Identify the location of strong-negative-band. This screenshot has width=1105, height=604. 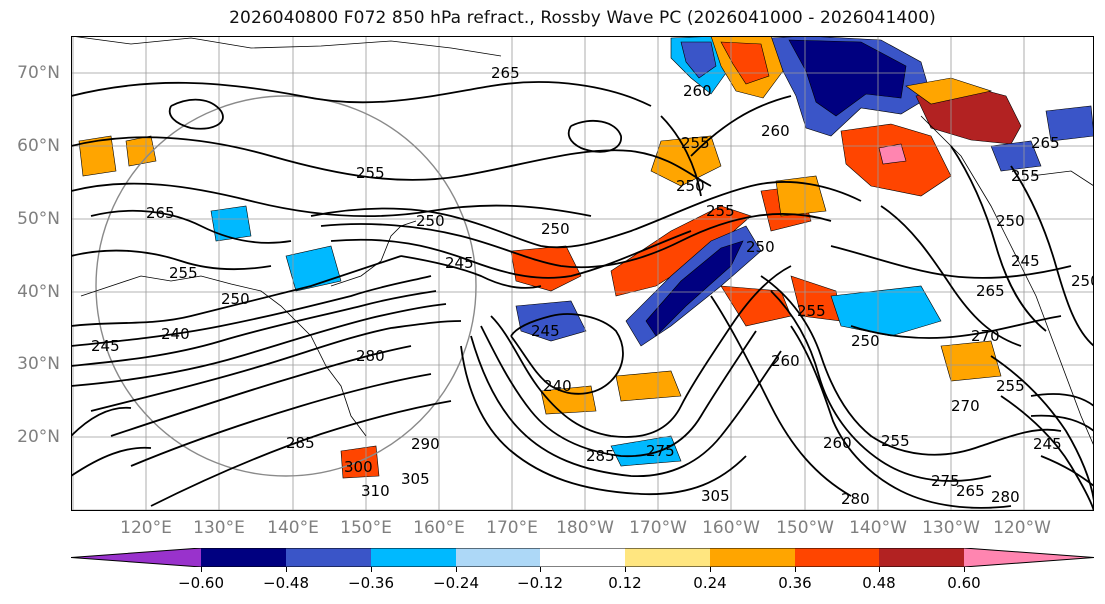
(694, 288).